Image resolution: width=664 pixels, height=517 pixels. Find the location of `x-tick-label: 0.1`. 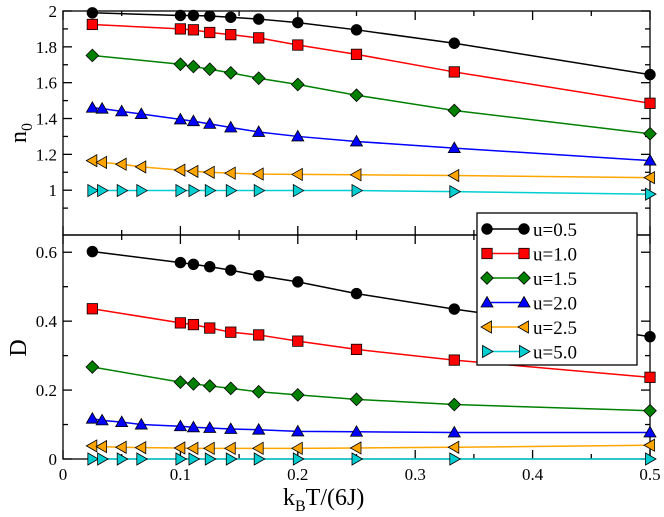

x-tick-label: 0.1 is located at coordinates (180, 474).